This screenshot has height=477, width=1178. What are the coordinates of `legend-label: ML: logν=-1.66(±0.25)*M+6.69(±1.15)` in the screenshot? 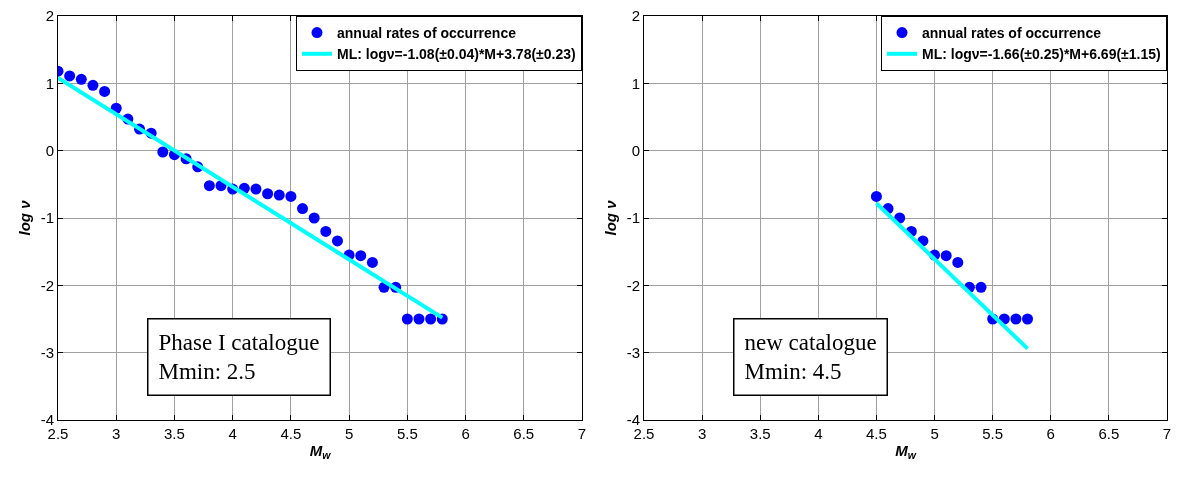 It's located at (1041, 54).